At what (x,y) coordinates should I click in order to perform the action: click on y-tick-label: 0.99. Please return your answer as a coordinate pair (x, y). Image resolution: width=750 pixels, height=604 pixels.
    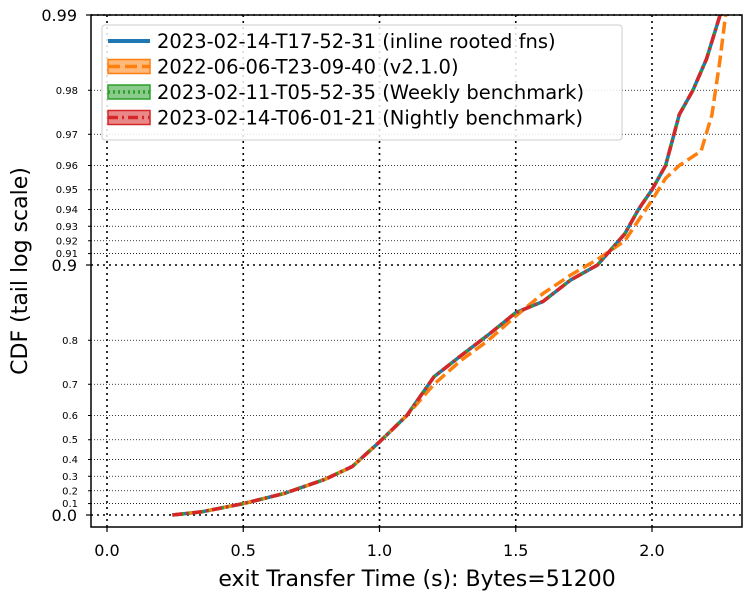
    Looking at the image, I should click on (59, 15).